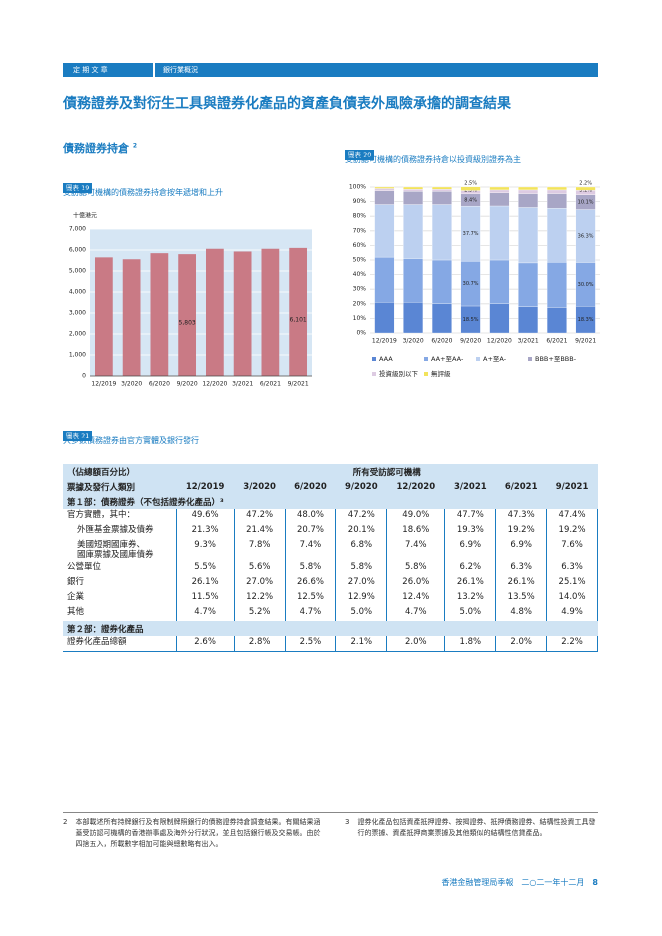  Describe the element at coordinates (361, 516) in the screenshot. I see `cell: 47.2%` at that location.